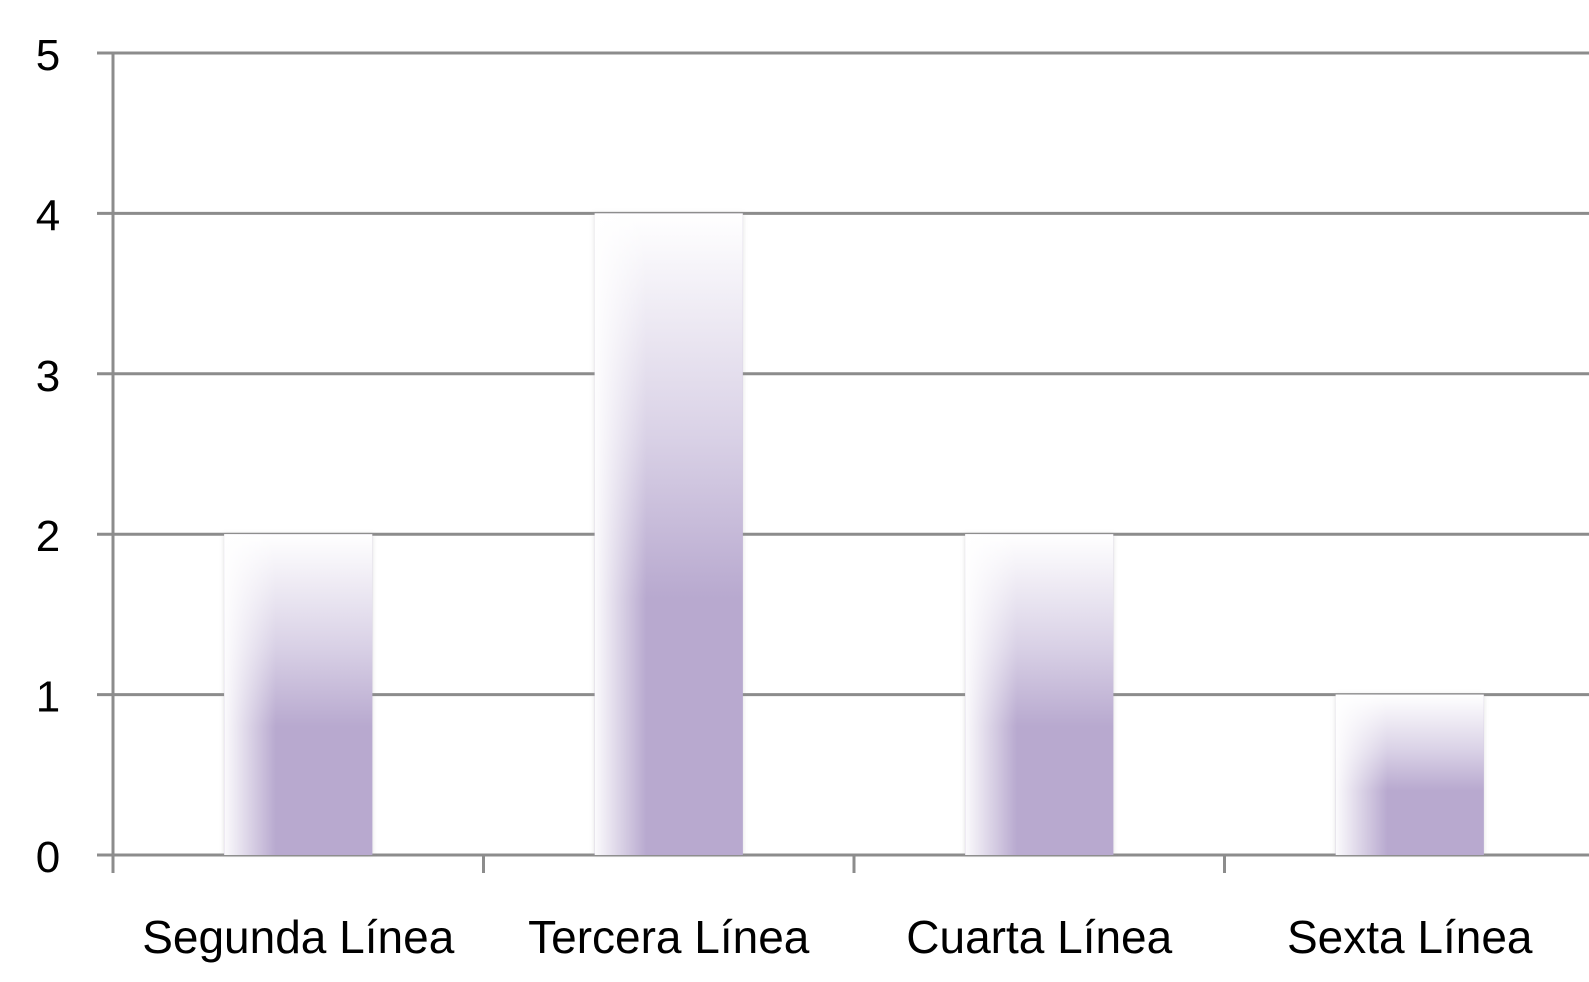 This screenshot has height=982, width=1589. I want to click on y-tick-label: 4, so click(48, 215).